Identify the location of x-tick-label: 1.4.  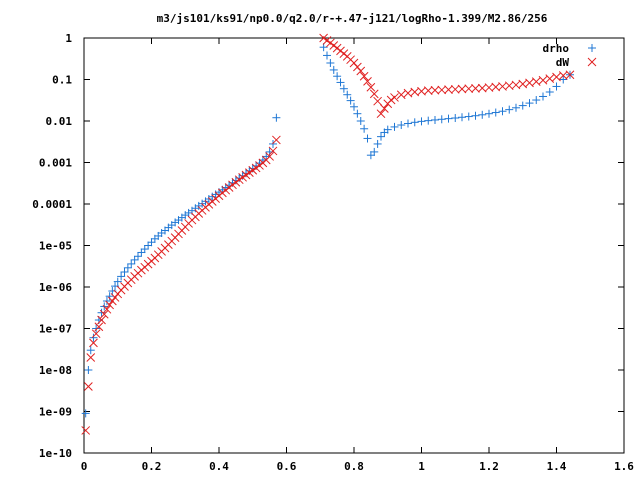
(557, 466).